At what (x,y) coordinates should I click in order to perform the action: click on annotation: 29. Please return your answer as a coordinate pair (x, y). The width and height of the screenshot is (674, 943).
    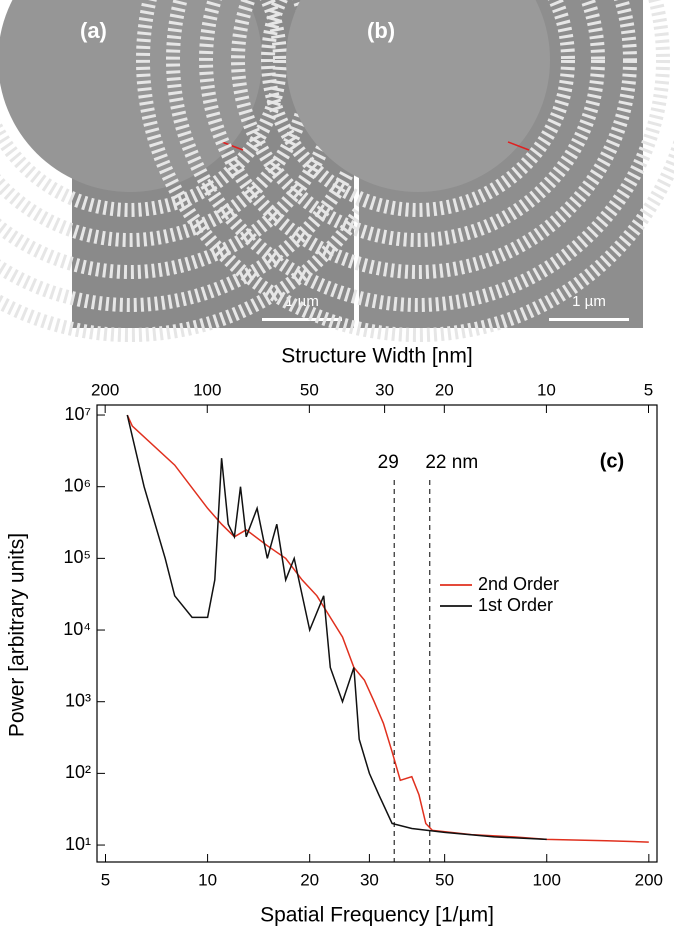
    Looking at the image, I should click on (388, 462).